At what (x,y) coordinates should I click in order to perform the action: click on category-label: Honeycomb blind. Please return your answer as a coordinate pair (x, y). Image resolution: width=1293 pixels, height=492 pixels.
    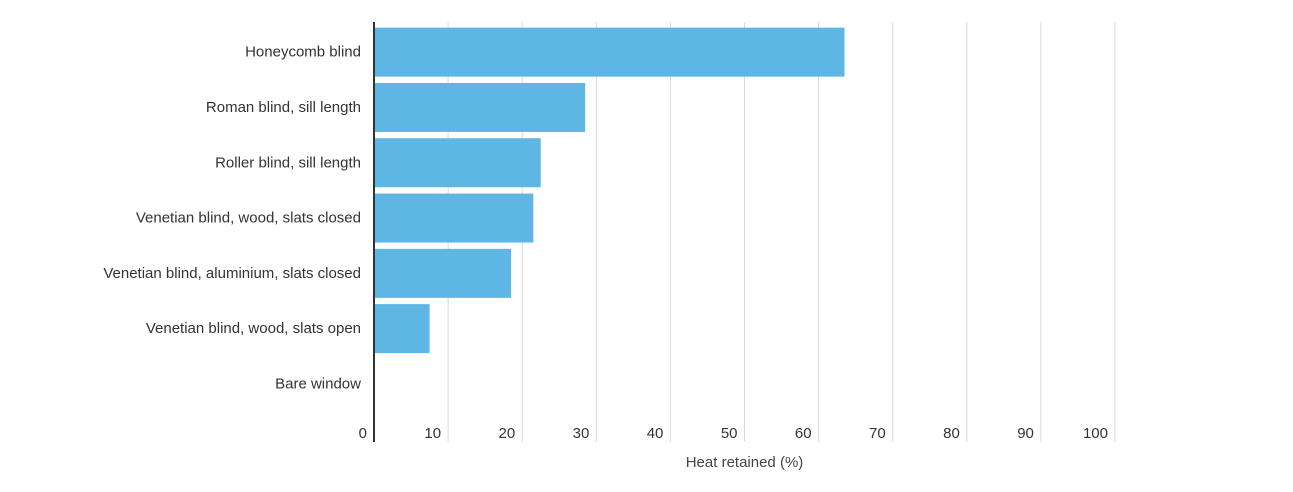
    Looking at the image, I should click on (303, 52).